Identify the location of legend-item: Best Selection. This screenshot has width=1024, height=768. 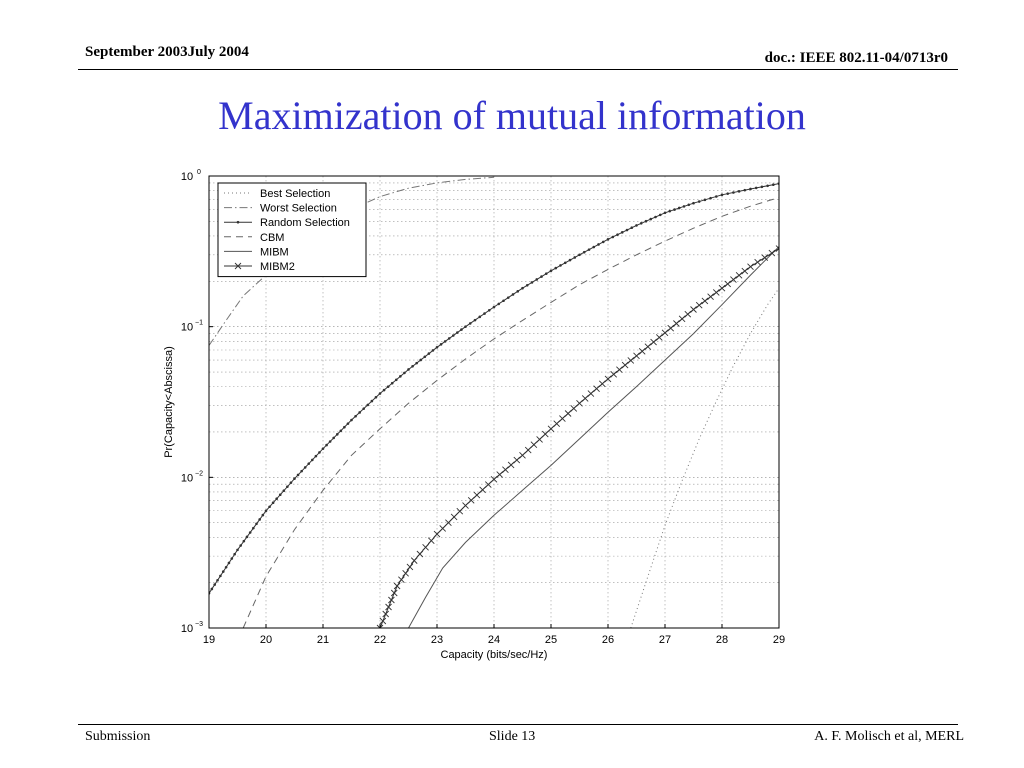
(277, 194).